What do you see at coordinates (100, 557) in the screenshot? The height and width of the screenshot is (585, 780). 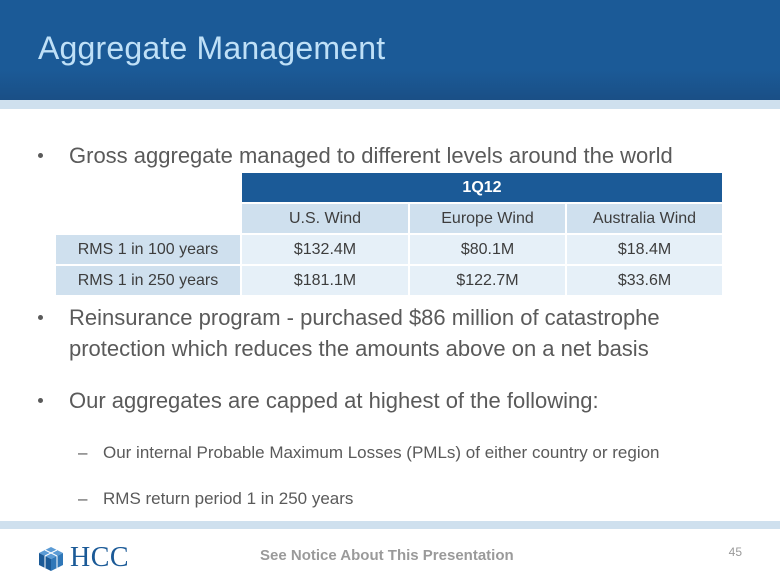 I see `hcc-logo-text: HCC` at bounding box center [100, 557].